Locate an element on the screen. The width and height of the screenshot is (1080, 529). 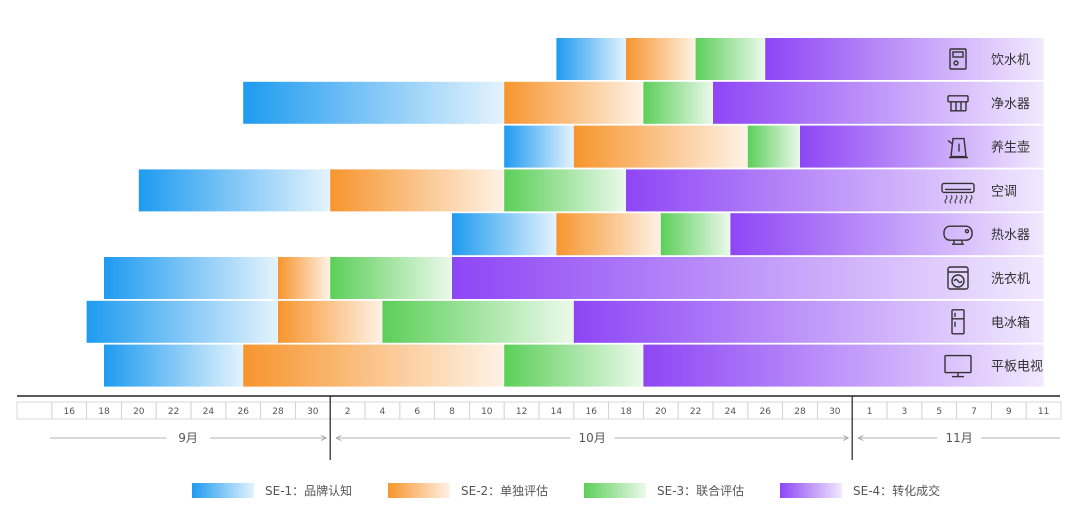
tick-label: 2 is located at coordinates (348, 412).